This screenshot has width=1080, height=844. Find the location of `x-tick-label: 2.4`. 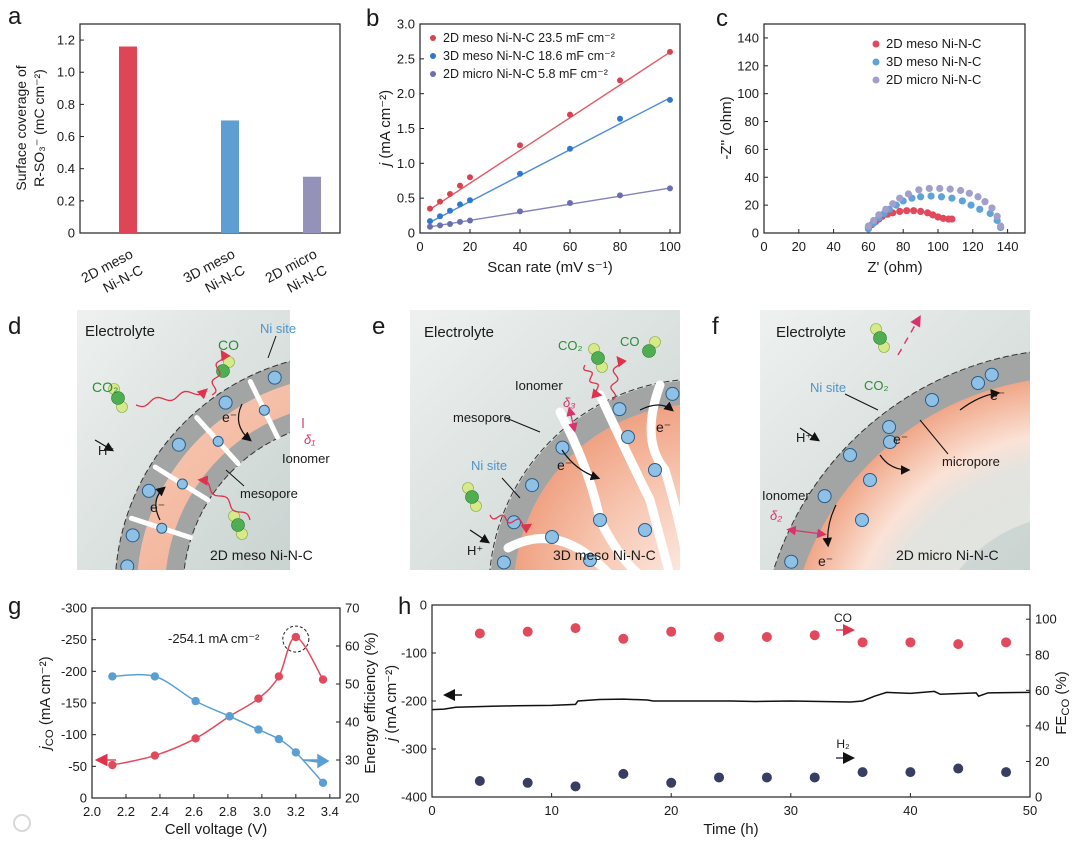

x-tick-label: 2.4 is located at coordinates (160, 811).